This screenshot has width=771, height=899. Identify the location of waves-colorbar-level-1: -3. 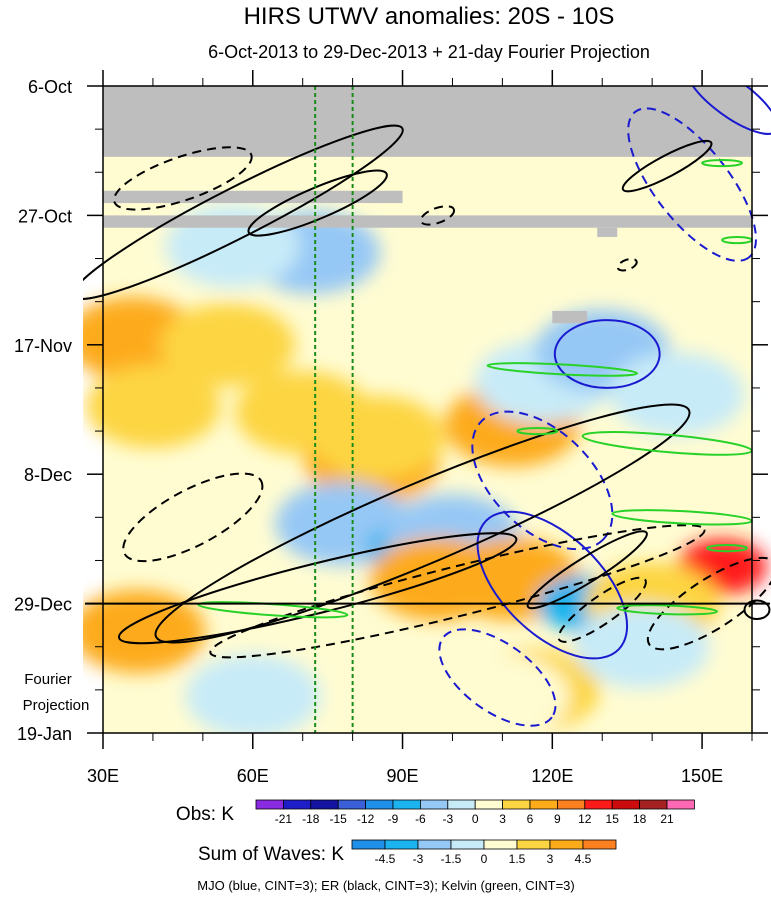
(418, 859).